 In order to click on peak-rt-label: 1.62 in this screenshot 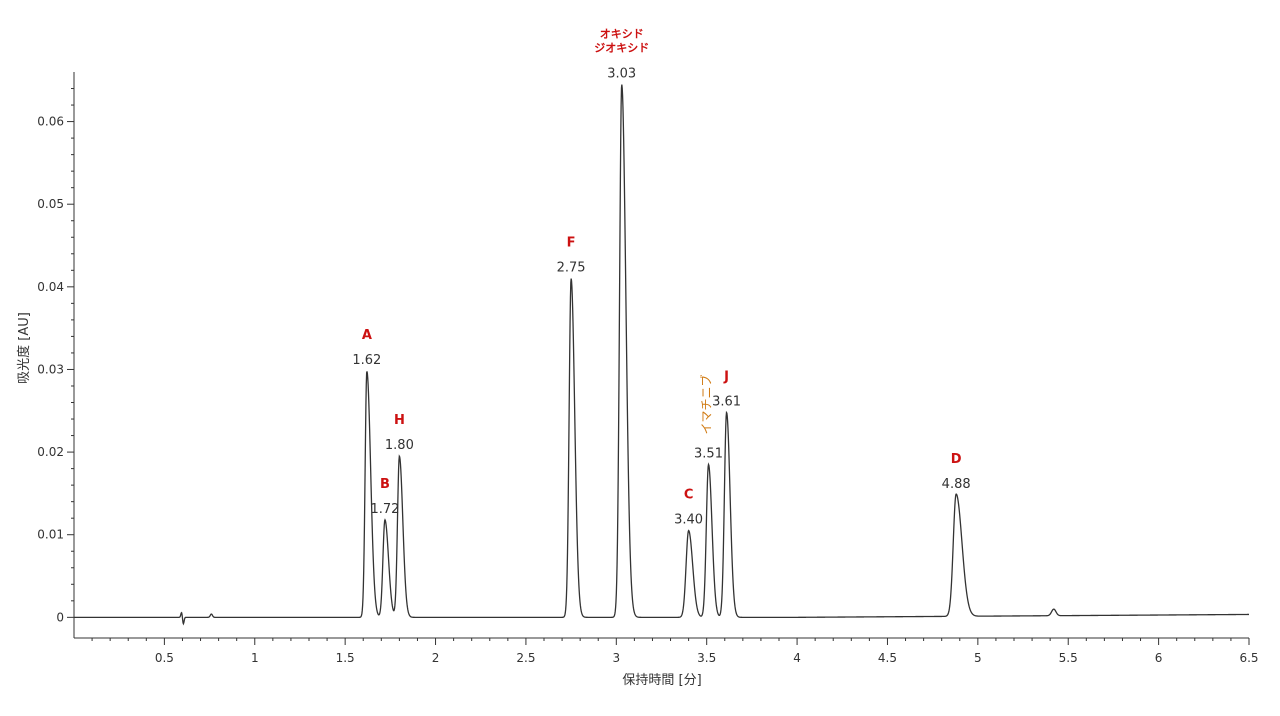, I will do `click(366, 360)`.